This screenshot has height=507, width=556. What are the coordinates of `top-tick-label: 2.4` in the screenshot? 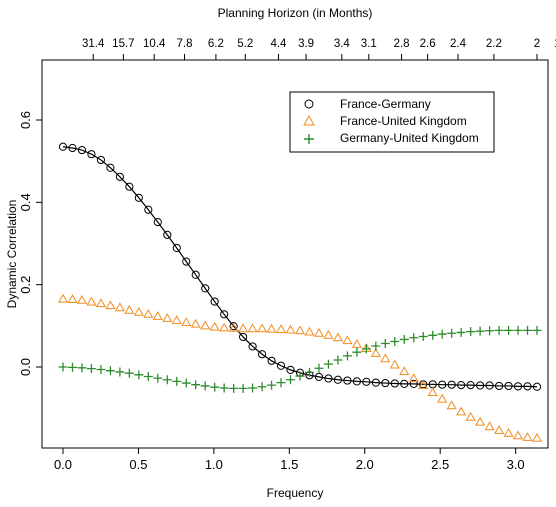 It's located at (458, 44).